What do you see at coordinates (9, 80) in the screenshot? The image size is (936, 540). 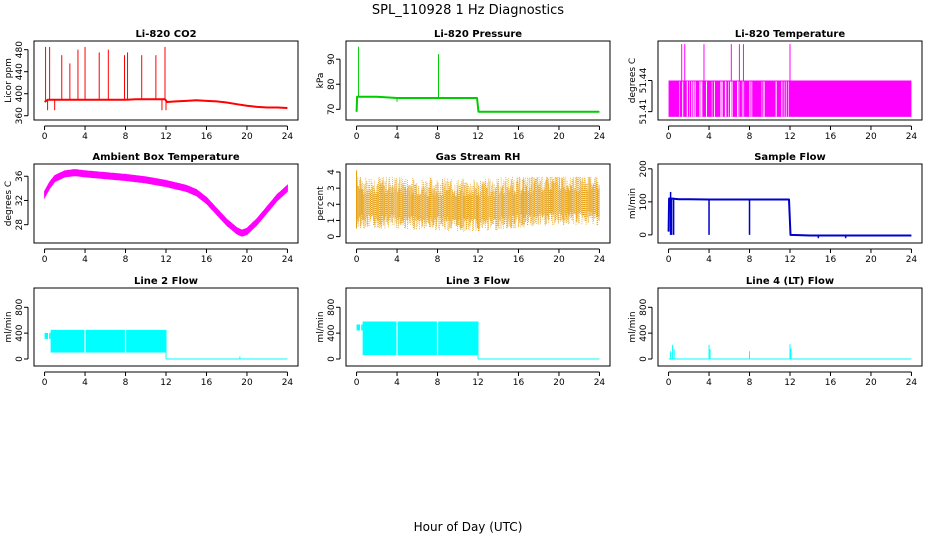 I see `y-axis-label: Licor ppm` at bounding box center [9, 80].